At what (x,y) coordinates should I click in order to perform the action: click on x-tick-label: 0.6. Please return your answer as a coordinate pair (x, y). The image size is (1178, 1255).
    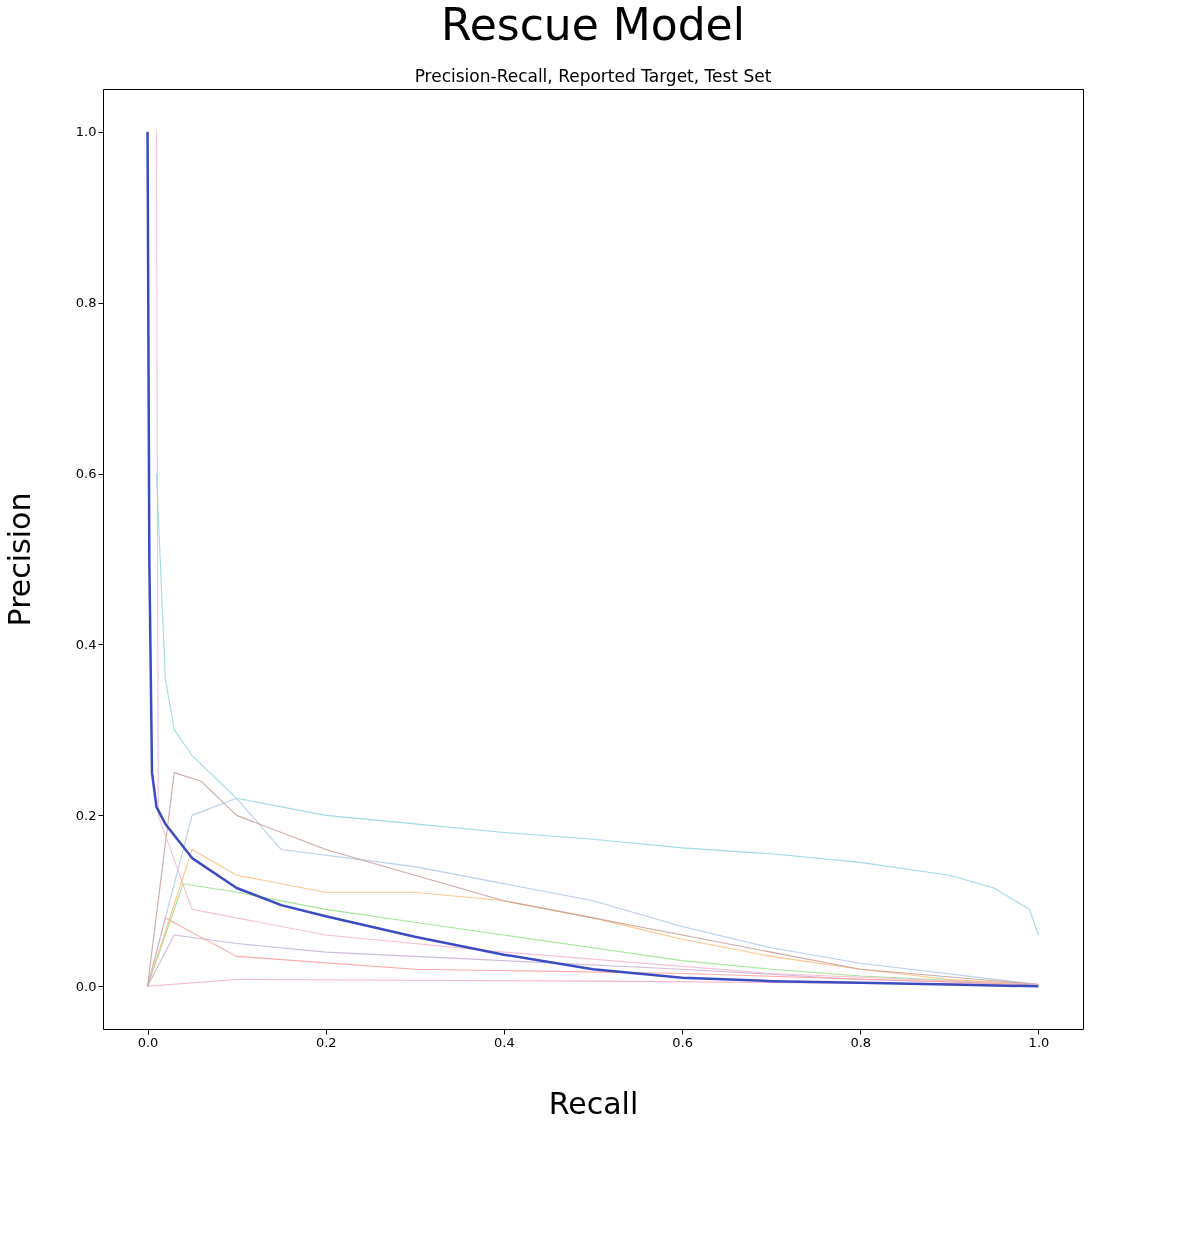
    Looking at the image, I should click on (682, 1042).